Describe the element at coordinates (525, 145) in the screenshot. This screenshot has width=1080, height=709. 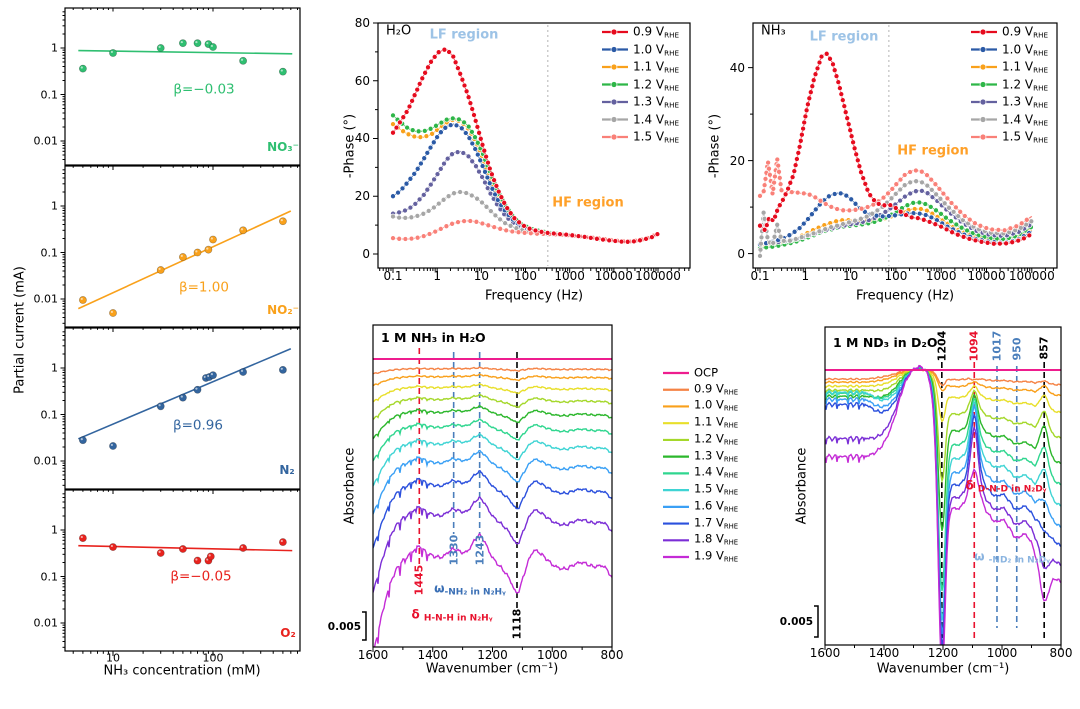
I see `bode-series-0.9V` at that location.